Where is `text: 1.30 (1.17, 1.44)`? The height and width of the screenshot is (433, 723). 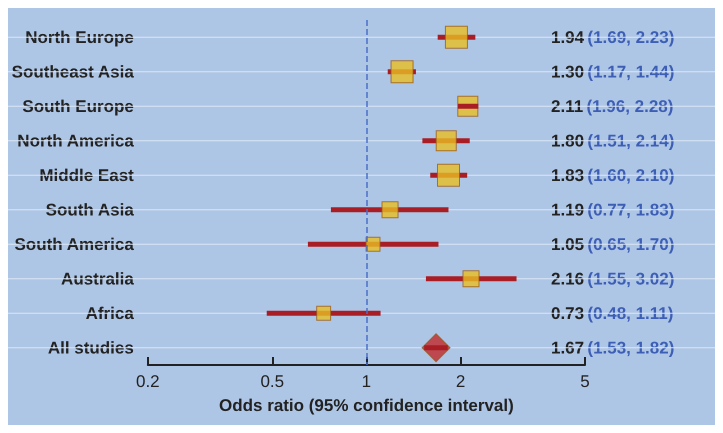
text: 1.30 (1.17, 1.44) is located at coordinates (612, 72).